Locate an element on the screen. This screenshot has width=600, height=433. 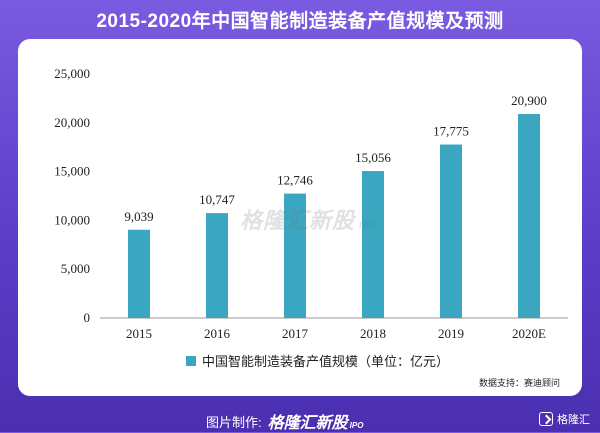
footer: 图片制作: 格隆汇新股 IPO 格隆汇 is located at coordinates (300, 418).